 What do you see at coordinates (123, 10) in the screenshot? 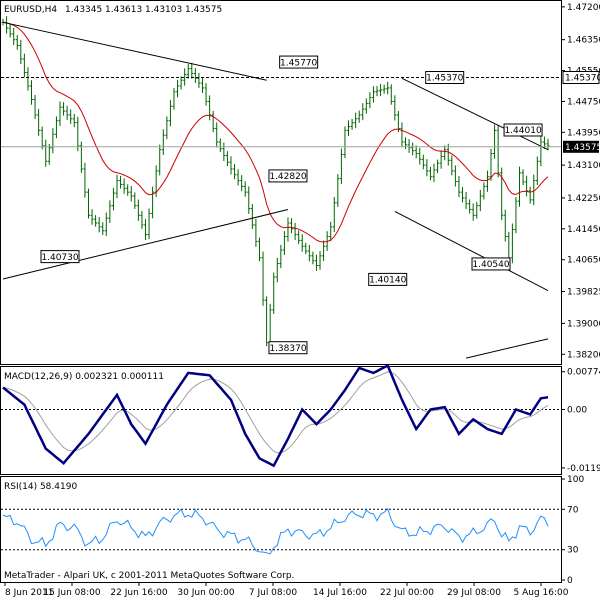
I see `ohlc-high: 1.43613` at bounding box center [123, 10].